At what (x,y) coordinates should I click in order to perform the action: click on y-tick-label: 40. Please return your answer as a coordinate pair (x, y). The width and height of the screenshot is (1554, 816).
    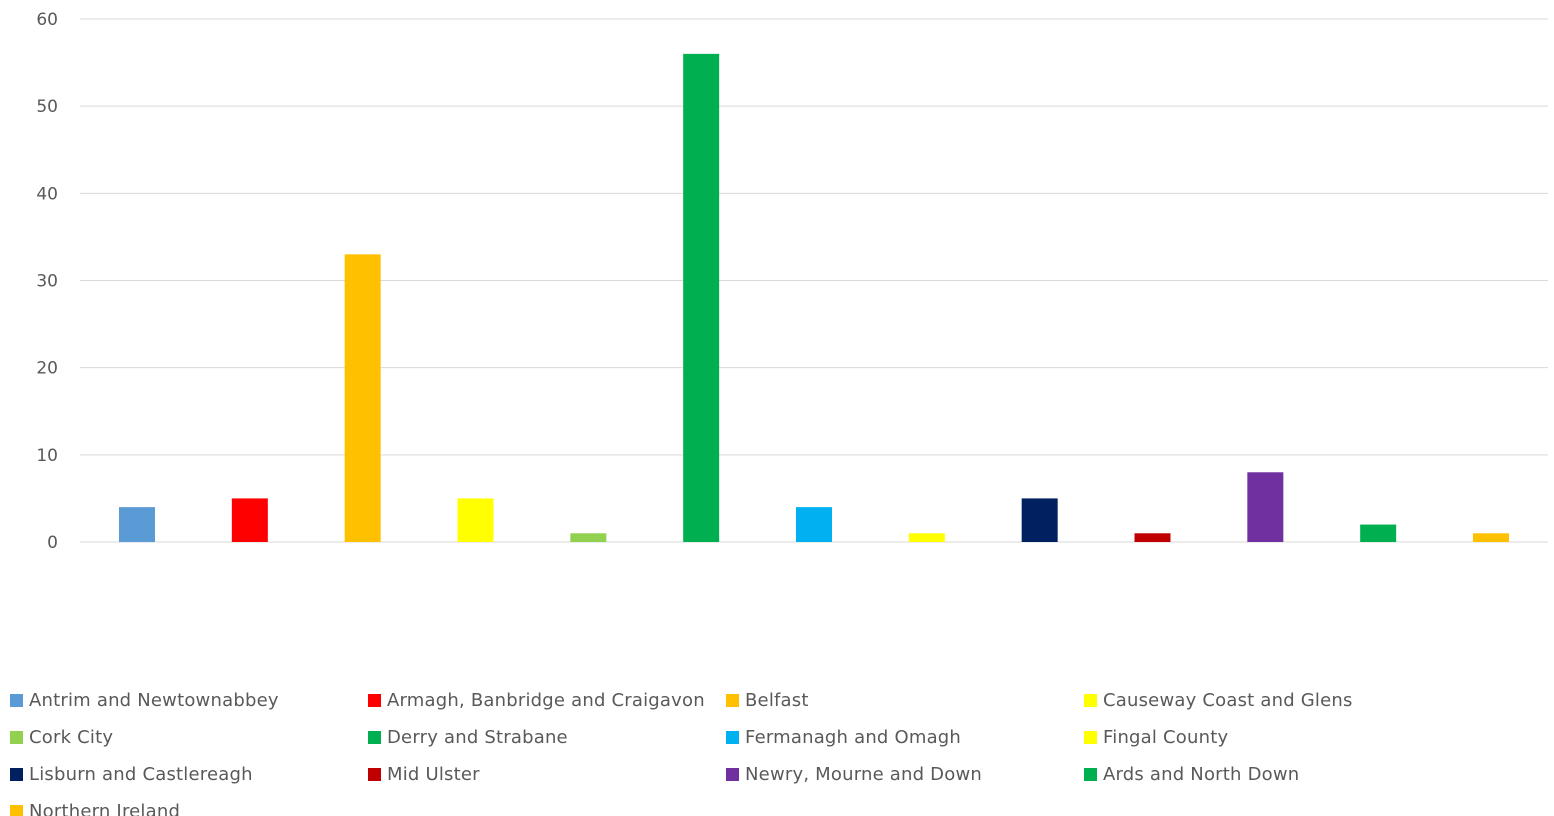
    Looking at the image, I should click on (47, 194).